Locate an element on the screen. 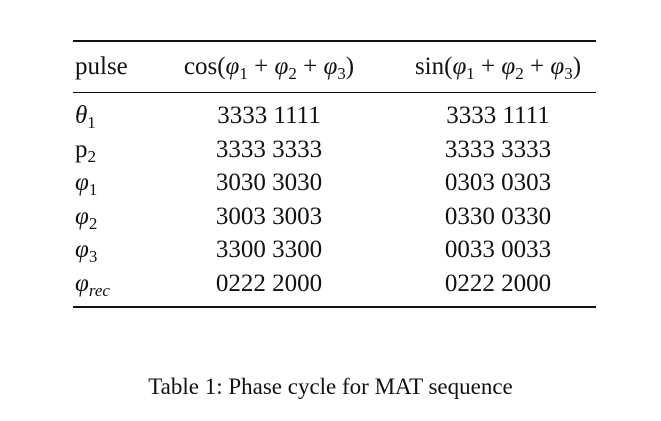 The image size is (661, 421). cos-cell: 0222 2000 is located at coordinates (269, 283).